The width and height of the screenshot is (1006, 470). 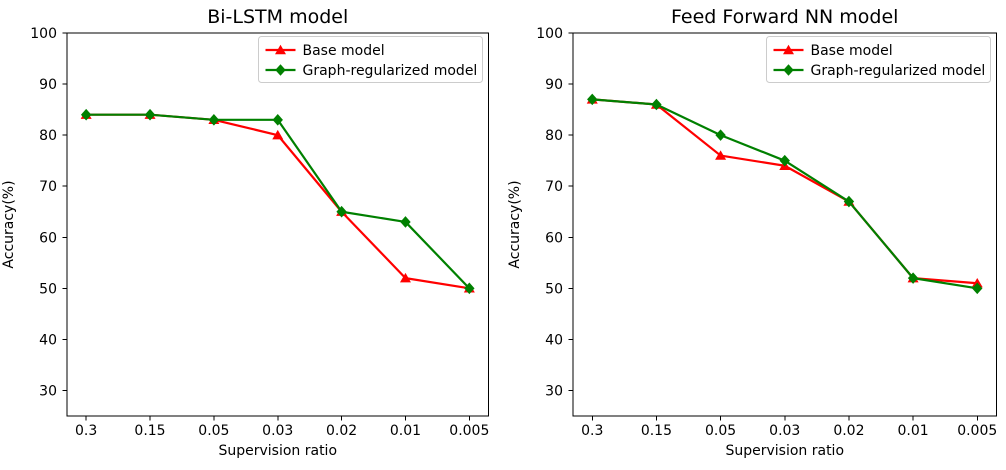 I want to click on chart-title: Bi-LSTM model, so click(x=277, y=17).